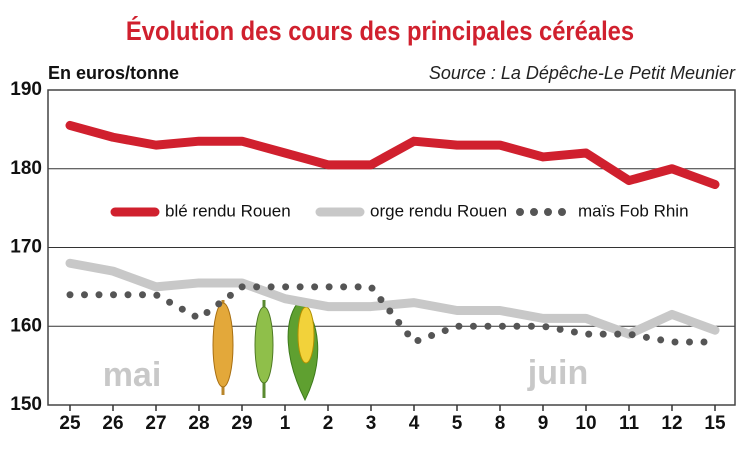 Image resolution: width=747 pixels, height=463 pixels. I want to click on y-tick-label: 190, so click(26, 89).